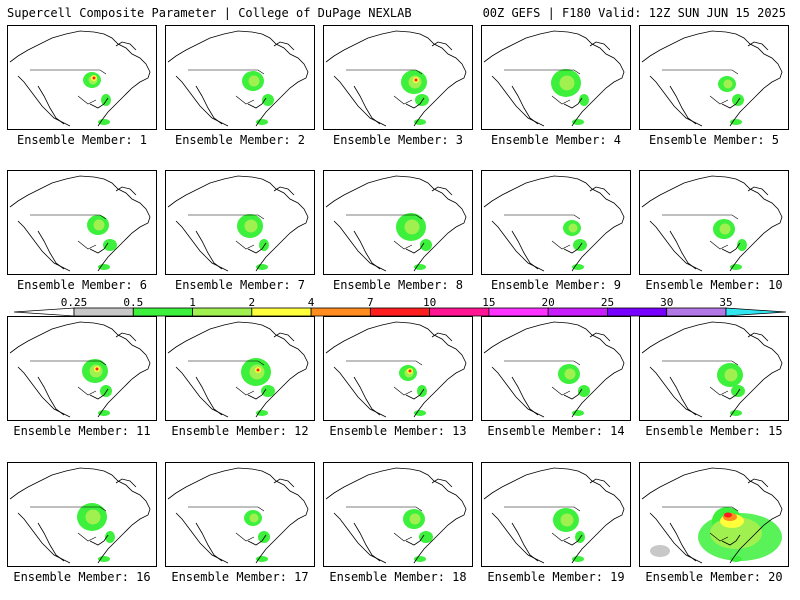  I want to click on colorbar-tick-label: 25, so click(607, 302).